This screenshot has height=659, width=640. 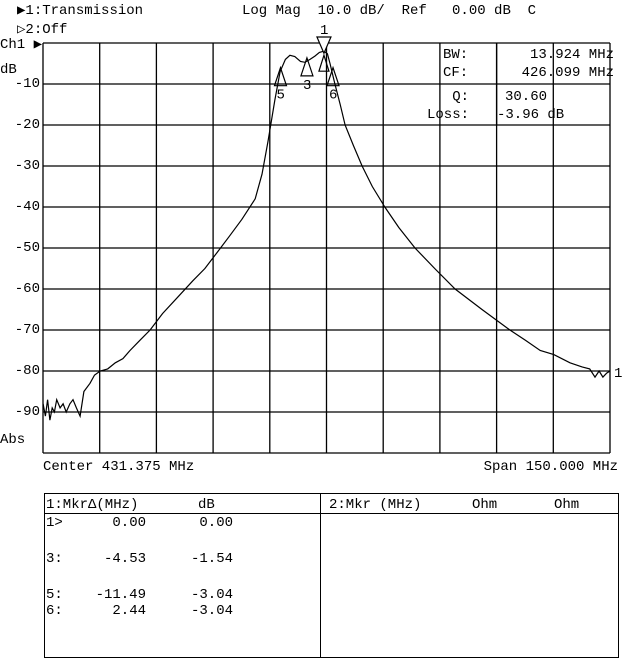 I want to click on marker-mhz: -11.49, so click(x=120, y=595).